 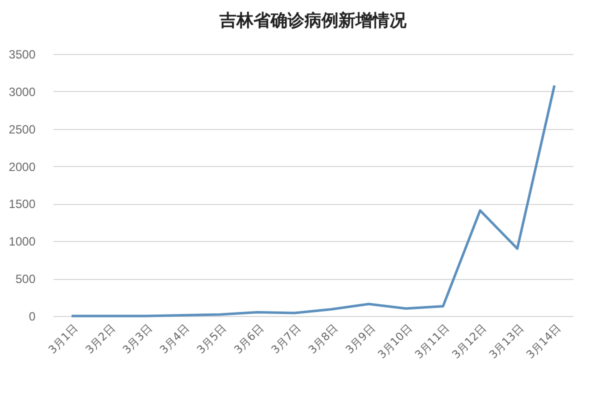 I want to click on x-tick-label: 3月12日, so click(x=470, y=342).